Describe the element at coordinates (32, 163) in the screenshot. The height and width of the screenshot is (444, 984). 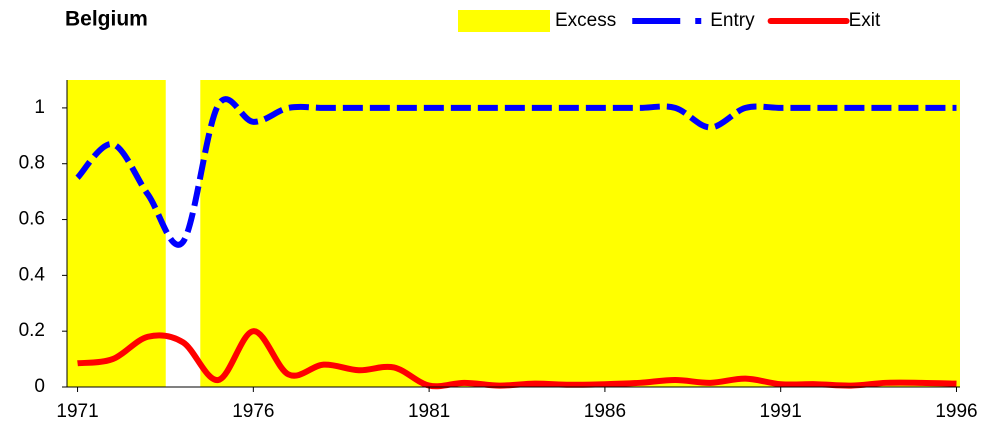
I see `y-tick-label: 0.8` at that location.